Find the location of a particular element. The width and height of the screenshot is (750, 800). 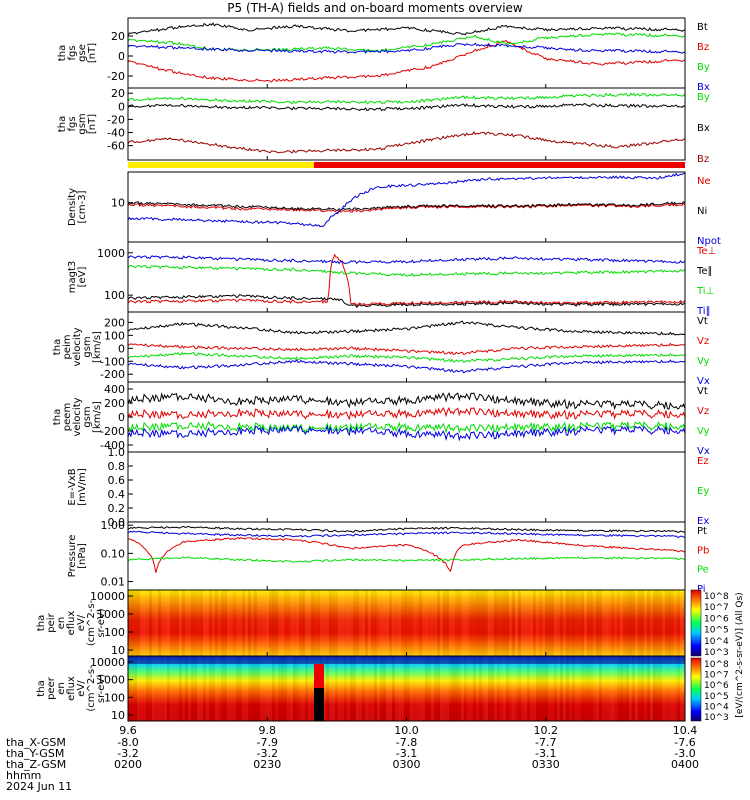

spectrogram-gap-top is located at coordinates (319, 676).